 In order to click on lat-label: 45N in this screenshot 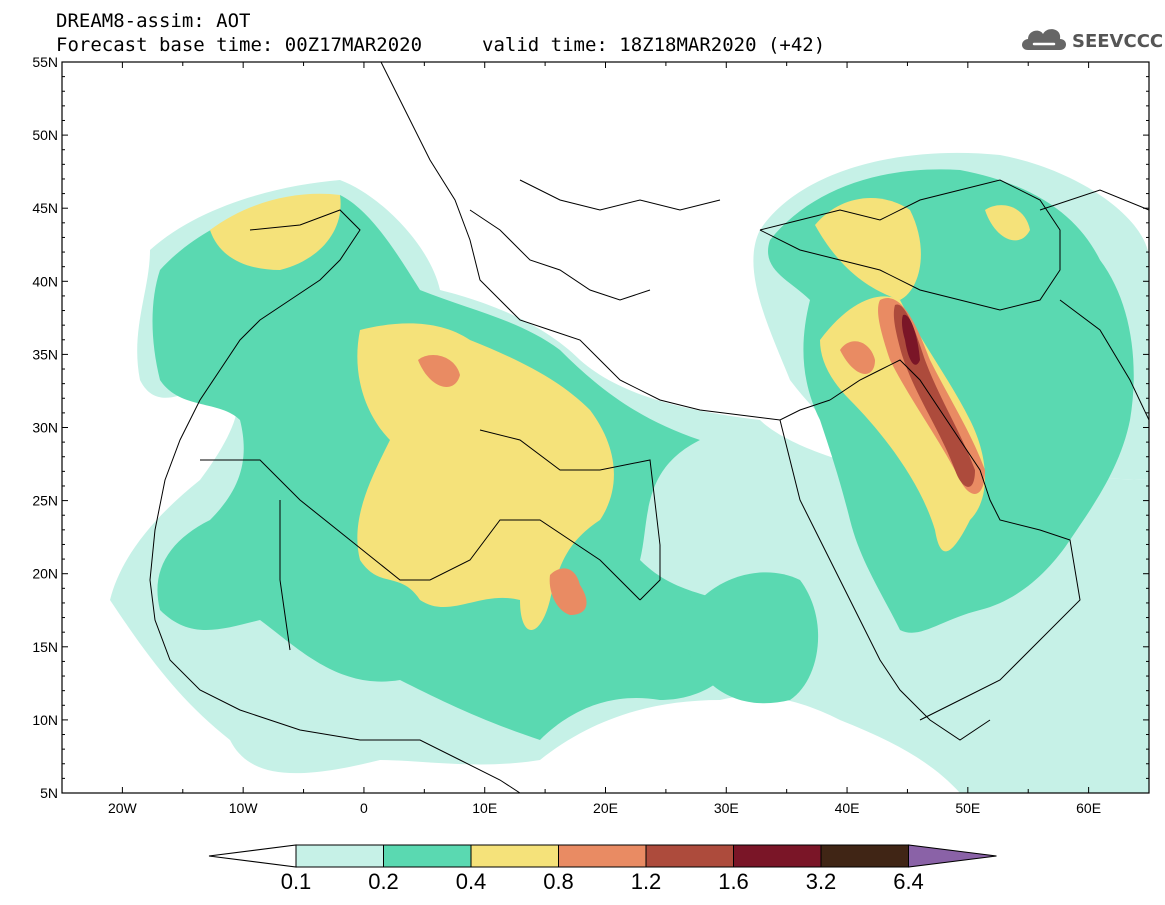, I will do `click(45, 208)`.